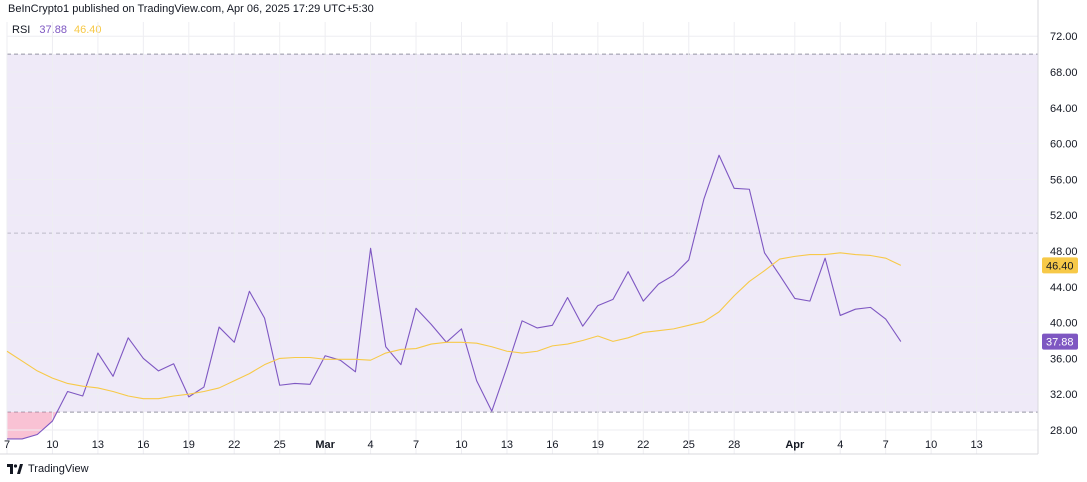  I want to click on ma-value-badge-text: 46.40, so click(1060, 266).